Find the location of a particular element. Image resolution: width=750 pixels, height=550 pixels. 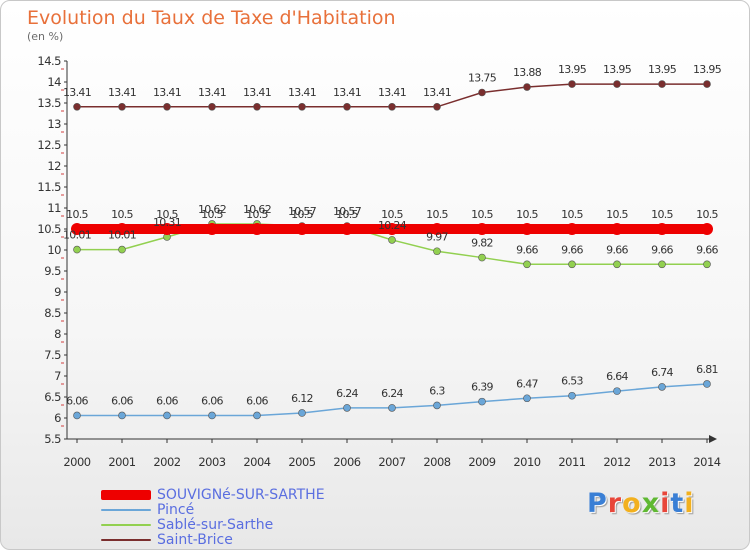

data-label: 6.24 is located at coordinates (392, 393).